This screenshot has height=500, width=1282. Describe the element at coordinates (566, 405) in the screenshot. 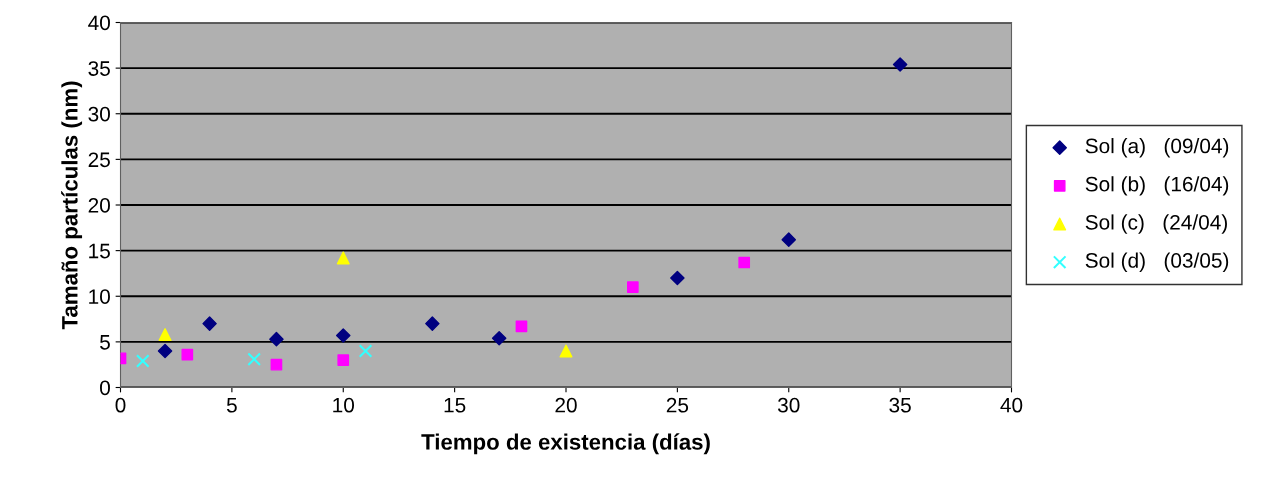

I see `x-tick-label: 20` at that location.